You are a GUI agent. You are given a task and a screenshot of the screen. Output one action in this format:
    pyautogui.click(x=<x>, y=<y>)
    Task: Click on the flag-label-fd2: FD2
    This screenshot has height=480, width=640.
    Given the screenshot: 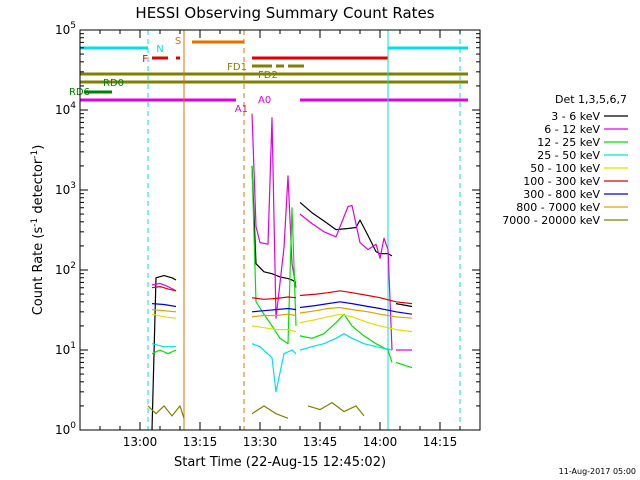 What is the action you would take?
    pyautogui.click(x=268, y=75)
    